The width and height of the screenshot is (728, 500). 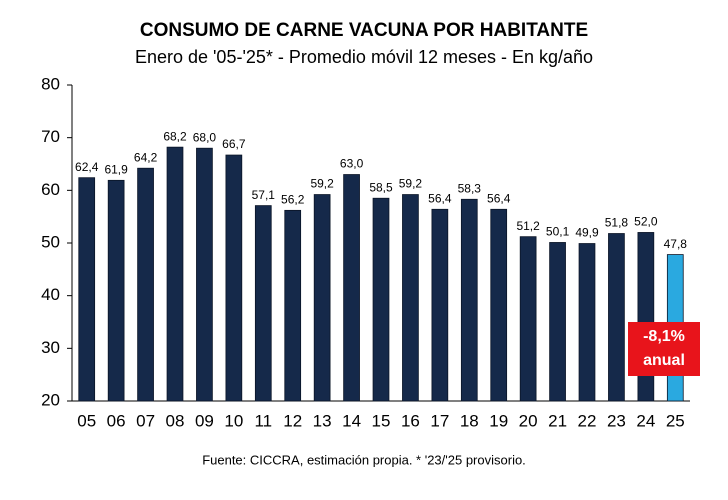 What do you see at coordinates (87, 167) in the screenshot?
I see `value-label: 62,4` at bounding box center [87, 167].